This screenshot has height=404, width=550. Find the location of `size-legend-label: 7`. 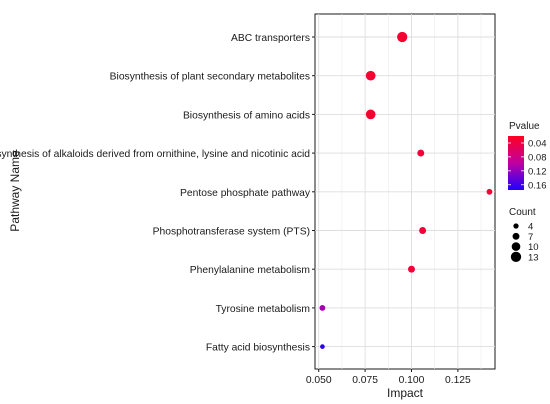

size-legend-label: 7 is located at coordinates (530, 237).